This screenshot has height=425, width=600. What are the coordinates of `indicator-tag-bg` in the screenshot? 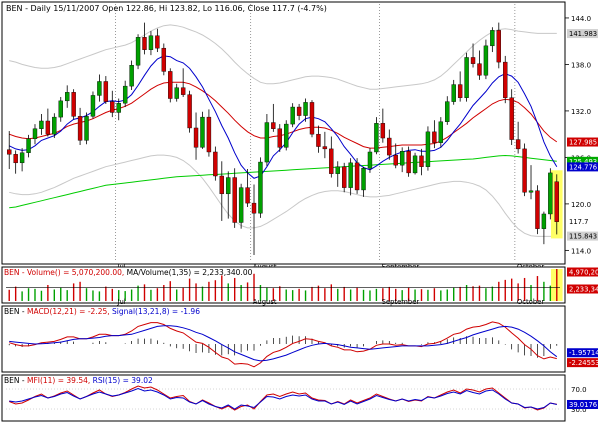 It's located at (582, 272).